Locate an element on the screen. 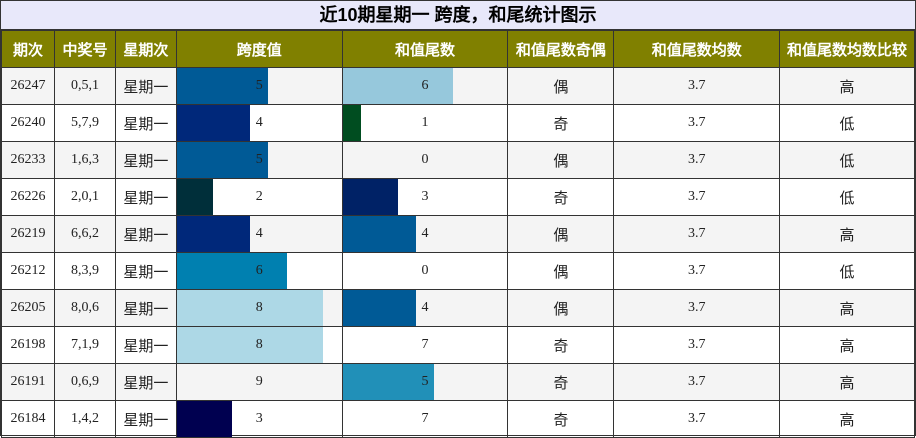 The width and height of the screenshot is (916, 438). numbers-cell: 6,6,2 is located at coordinates (84, 234).